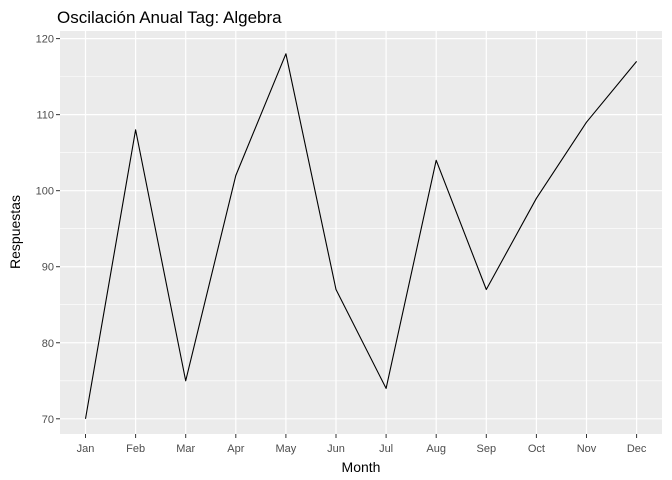 This screenshot has width=672, height=480. Describe the element at coordinates (336, 449) in the screenshot. I see `x-tick-label: Jun` at that location.